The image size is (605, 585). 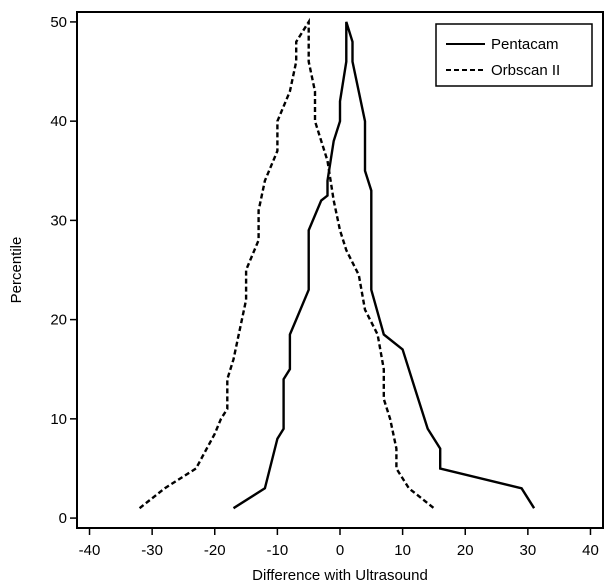 I want to click on x-tick-label: 30, so click(x=528, y=550).